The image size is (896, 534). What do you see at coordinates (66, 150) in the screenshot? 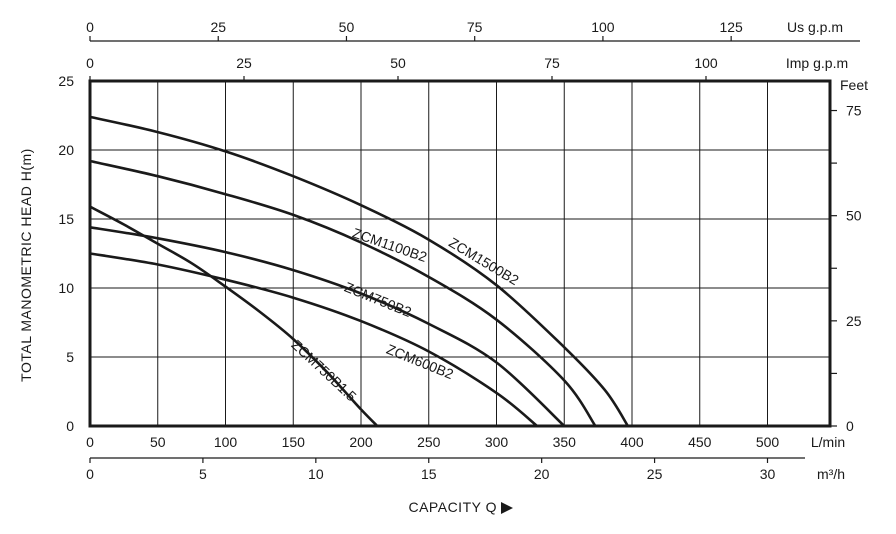
I see `y-tick-label: 20` at bounding box center [66, 150].